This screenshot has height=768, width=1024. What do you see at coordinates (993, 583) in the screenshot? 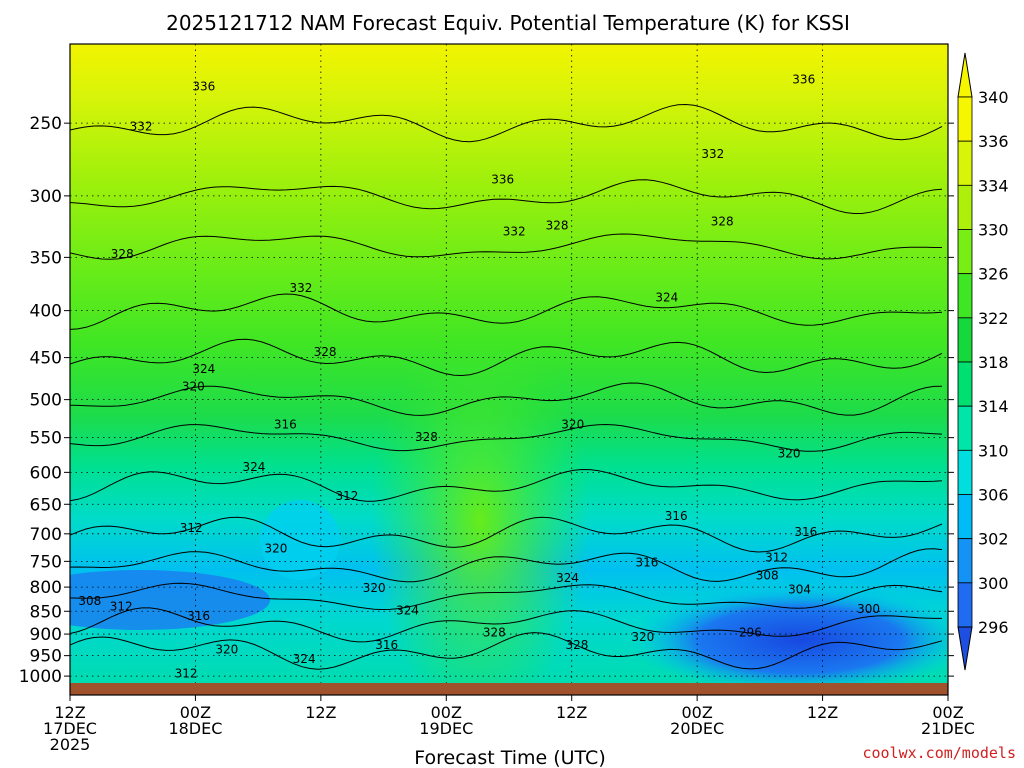
I see `colorbar-label: 300` at bounding box center [993, 583].